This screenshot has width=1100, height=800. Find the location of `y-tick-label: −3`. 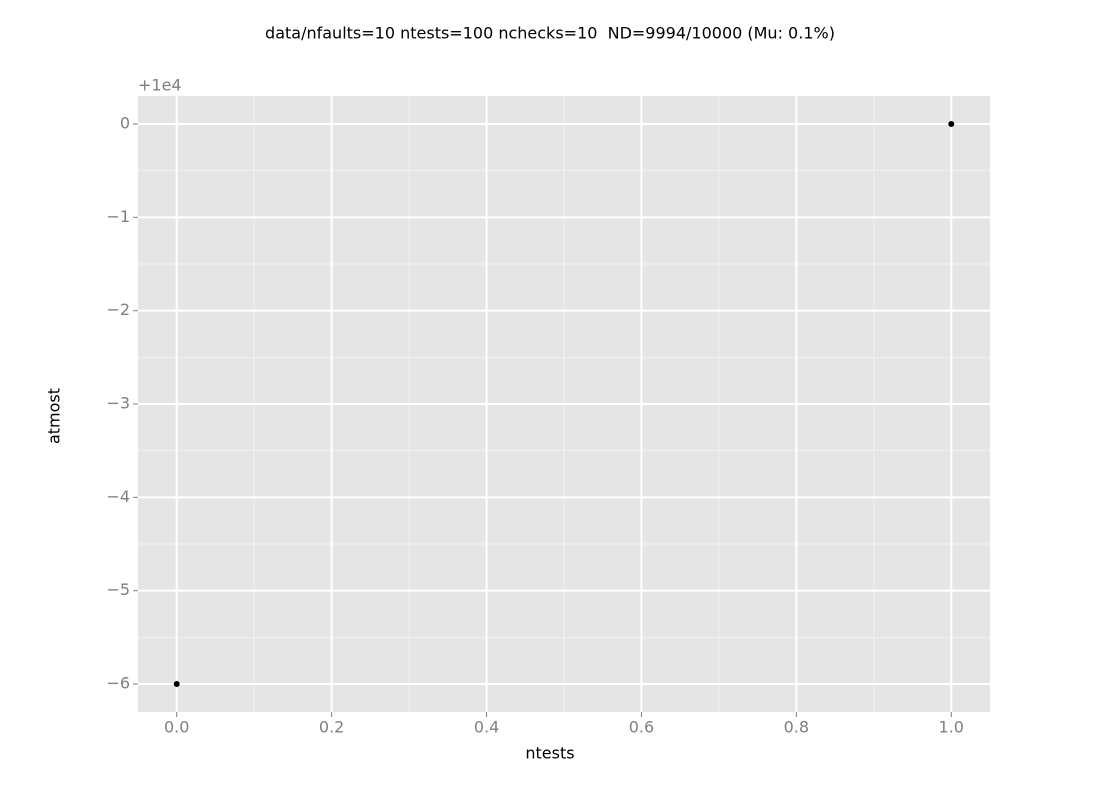

y-tick-label: −3 is located at coordinates (118, 403).